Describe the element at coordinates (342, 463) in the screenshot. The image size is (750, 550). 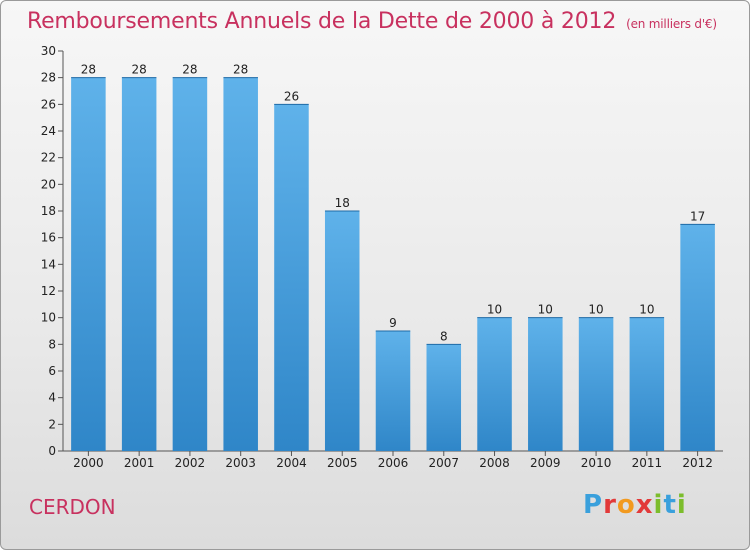
I see `x-tick-label: 2005` at that location.